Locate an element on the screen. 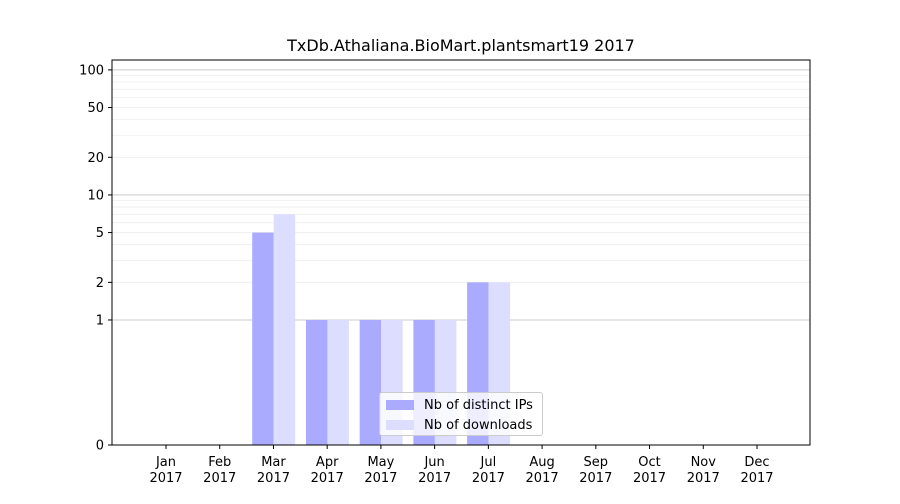 Image resolution: width=900 pixels, height=504 pixels. x-tick-label: Aug 2017 is located at coordinates (542, 470).